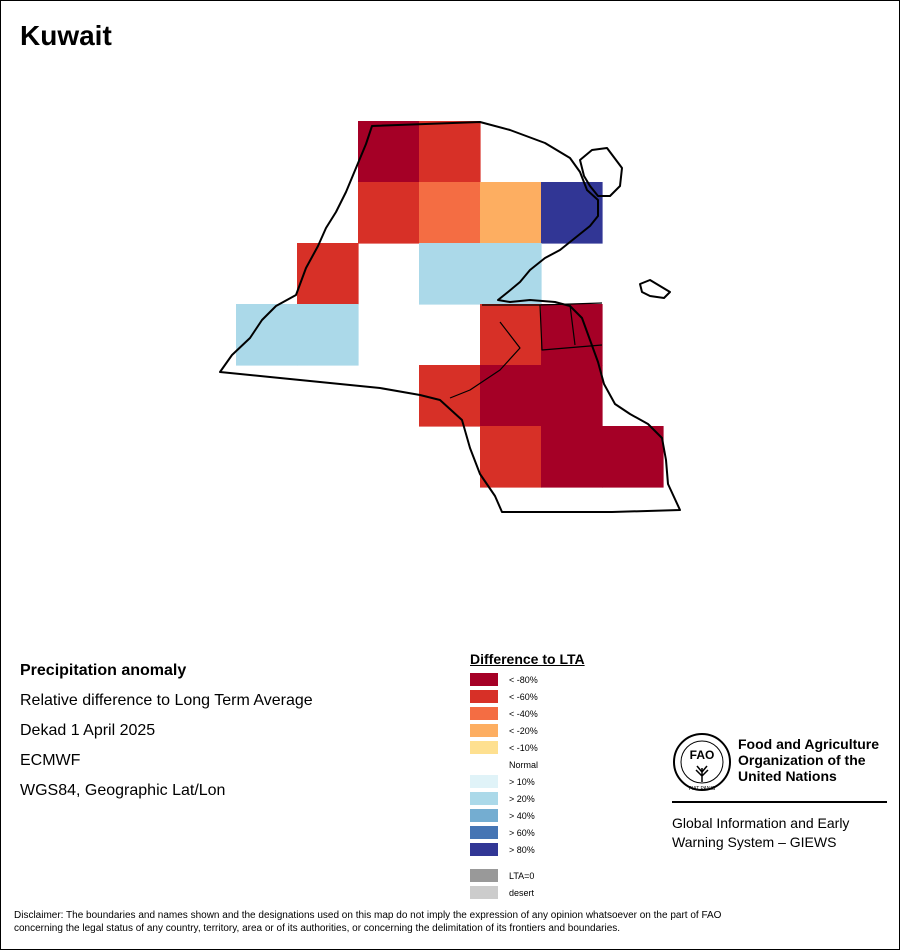  I want to click on legend-item: > 10%, so click(527, 781).